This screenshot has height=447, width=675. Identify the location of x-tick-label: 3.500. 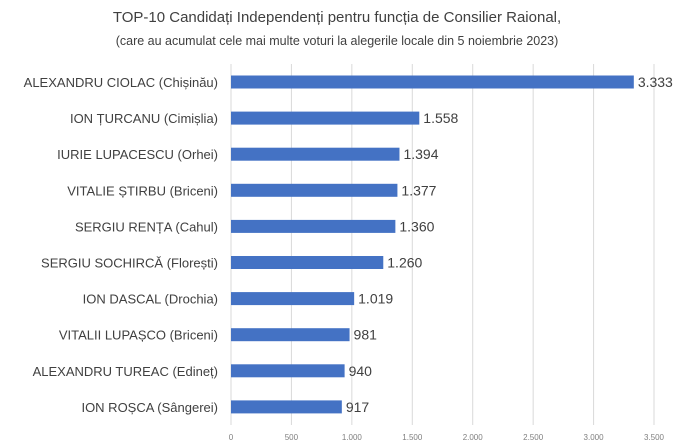
(654, 437).